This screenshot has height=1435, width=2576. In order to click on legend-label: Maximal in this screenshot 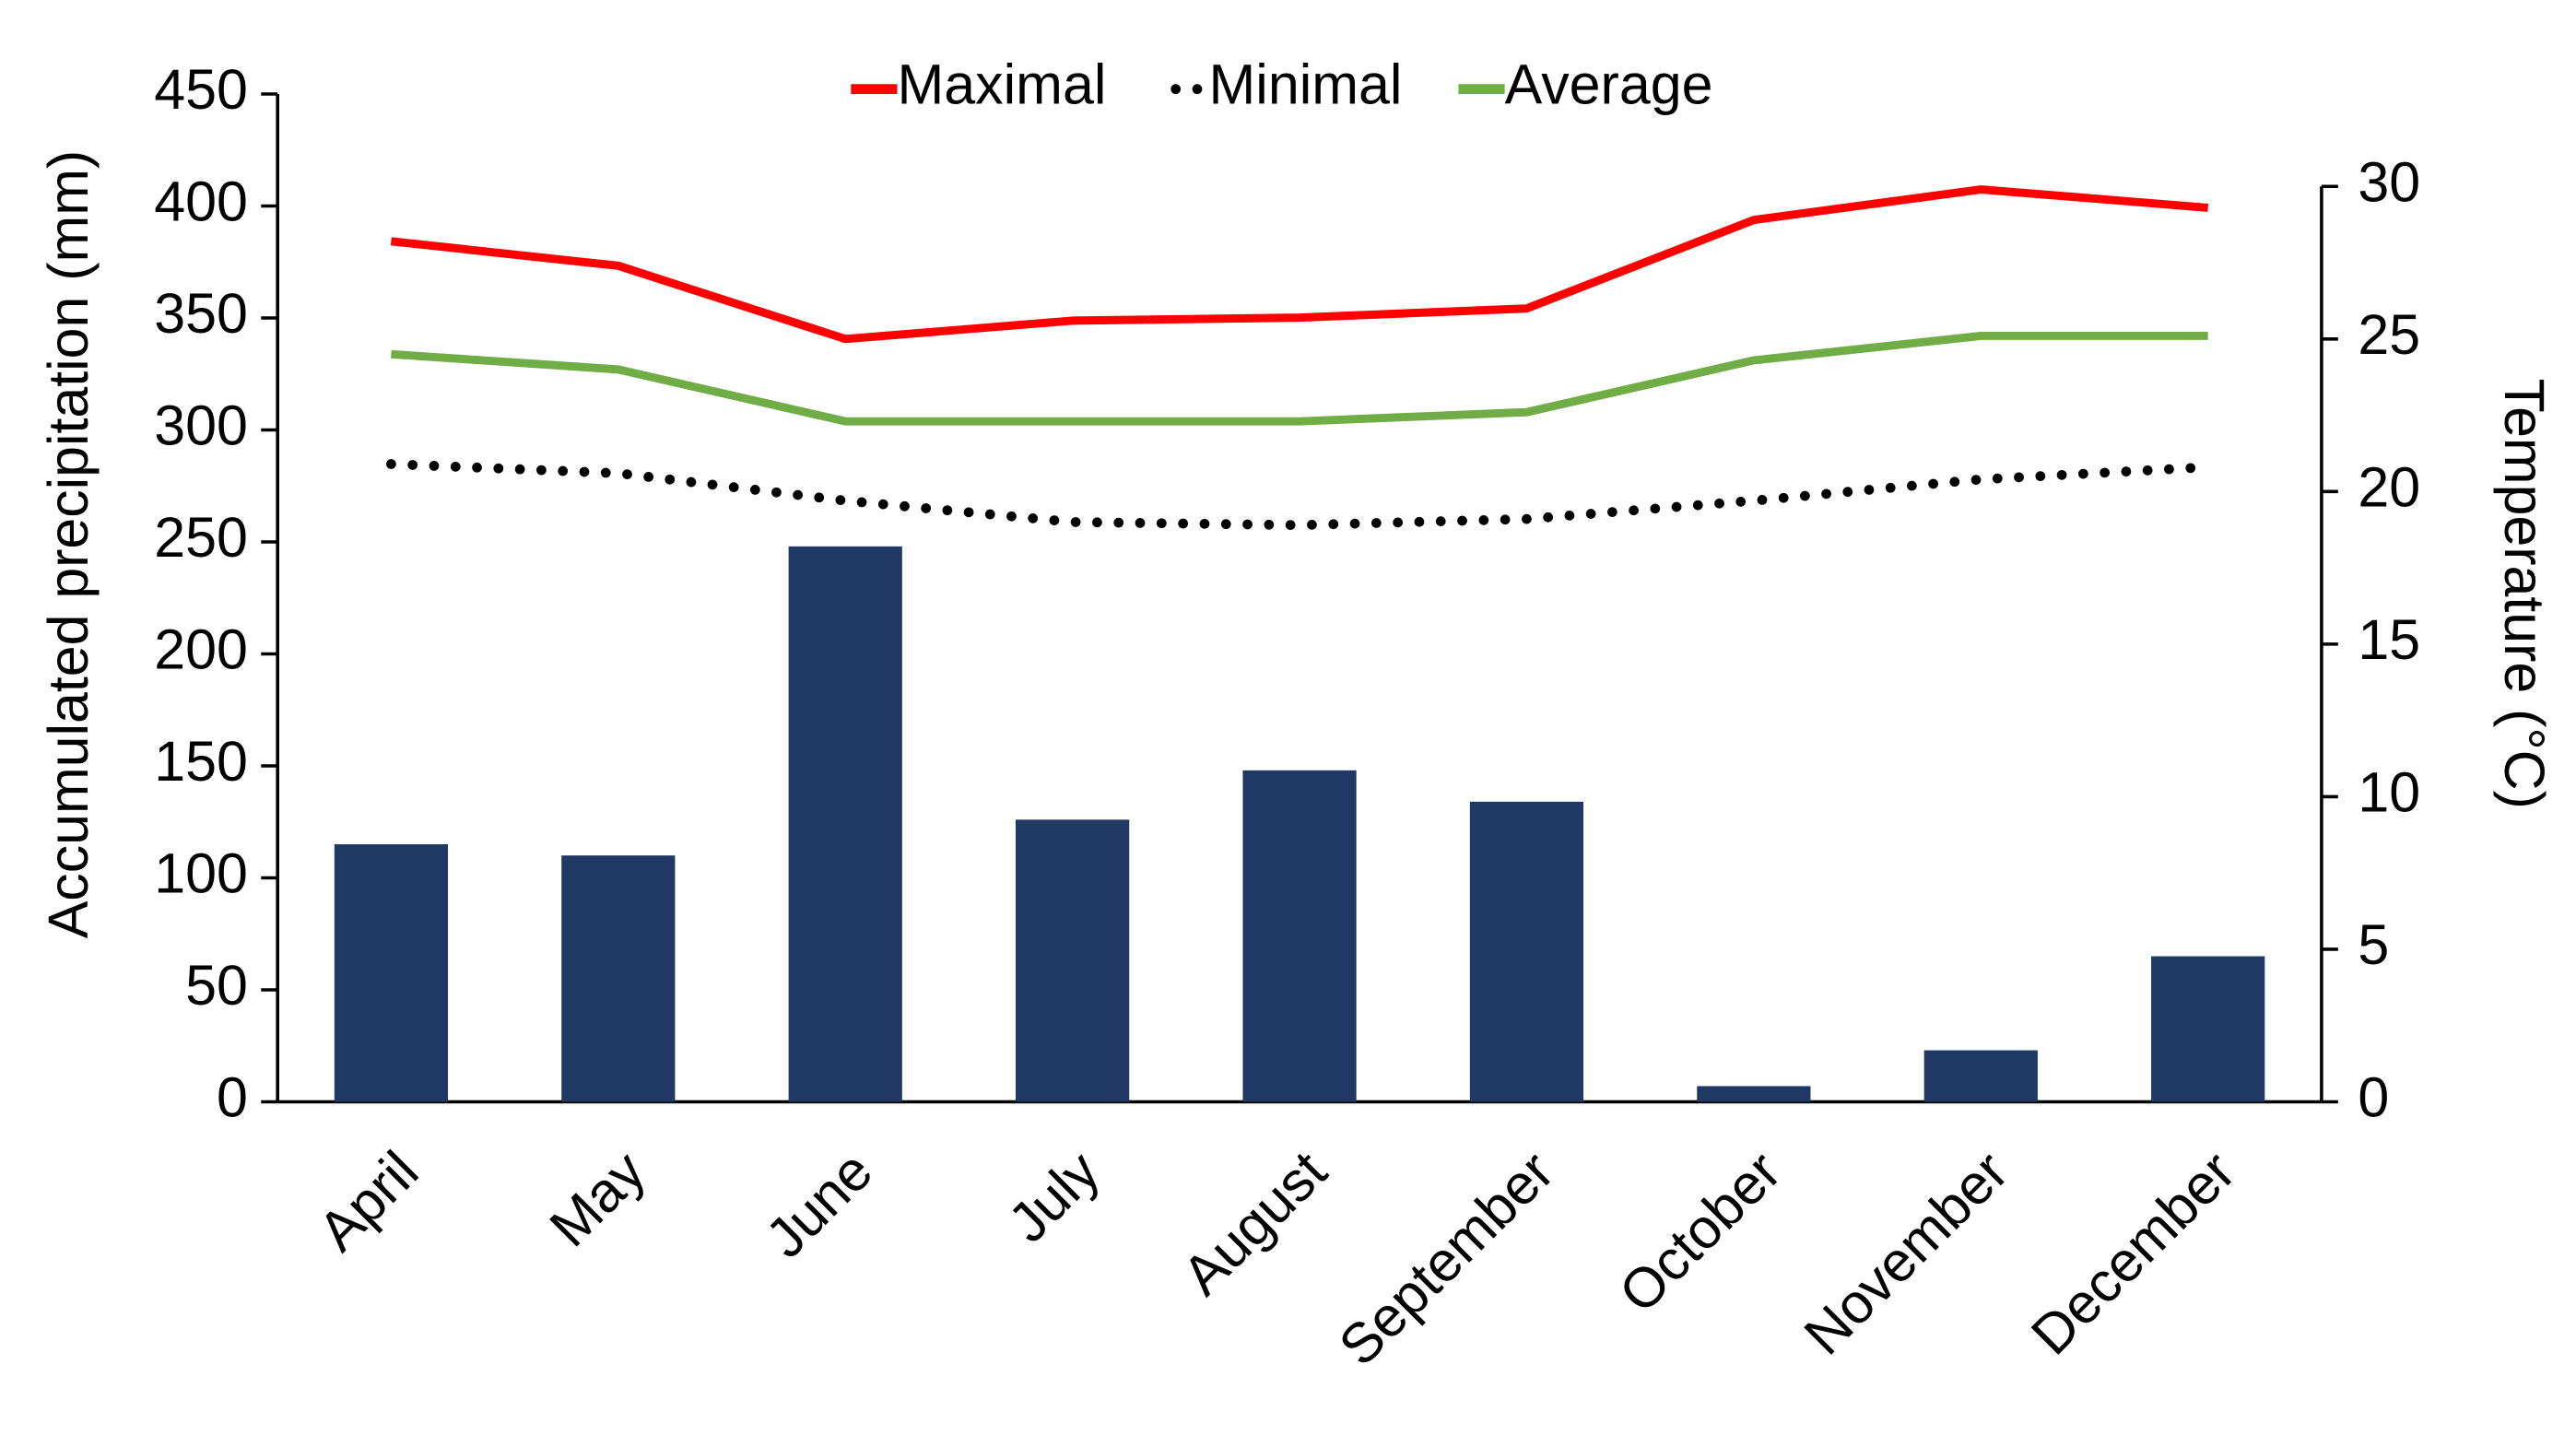, I will do `click(1002, 85)`.